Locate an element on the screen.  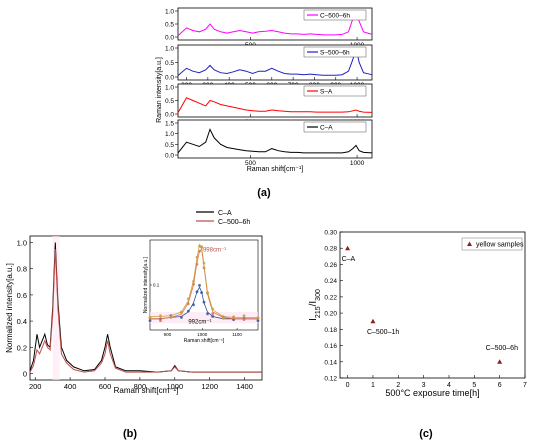
y-axis-label-part: 215 is located at coordinates (318, 312).